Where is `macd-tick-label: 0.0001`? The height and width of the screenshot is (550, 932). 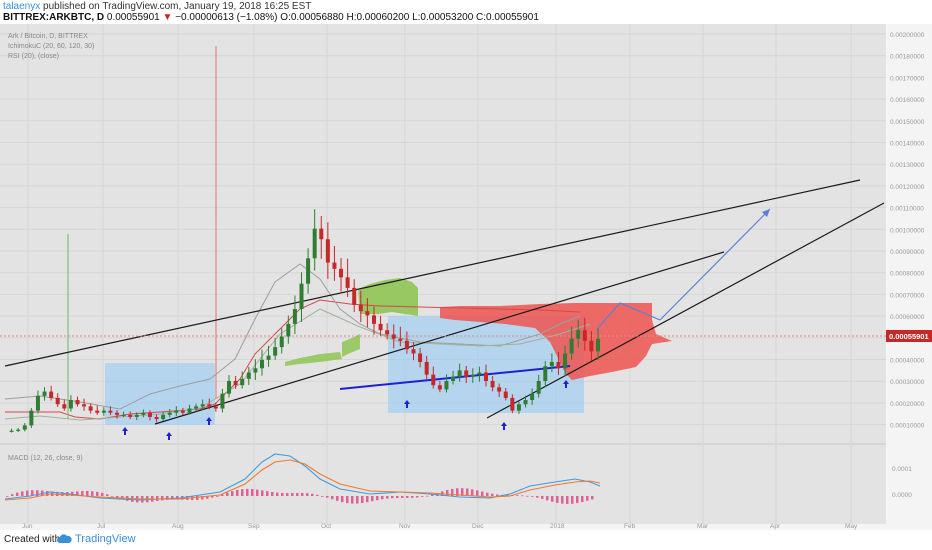
macd-tick-label: 0.0001 is located at coordinates (902, 469).